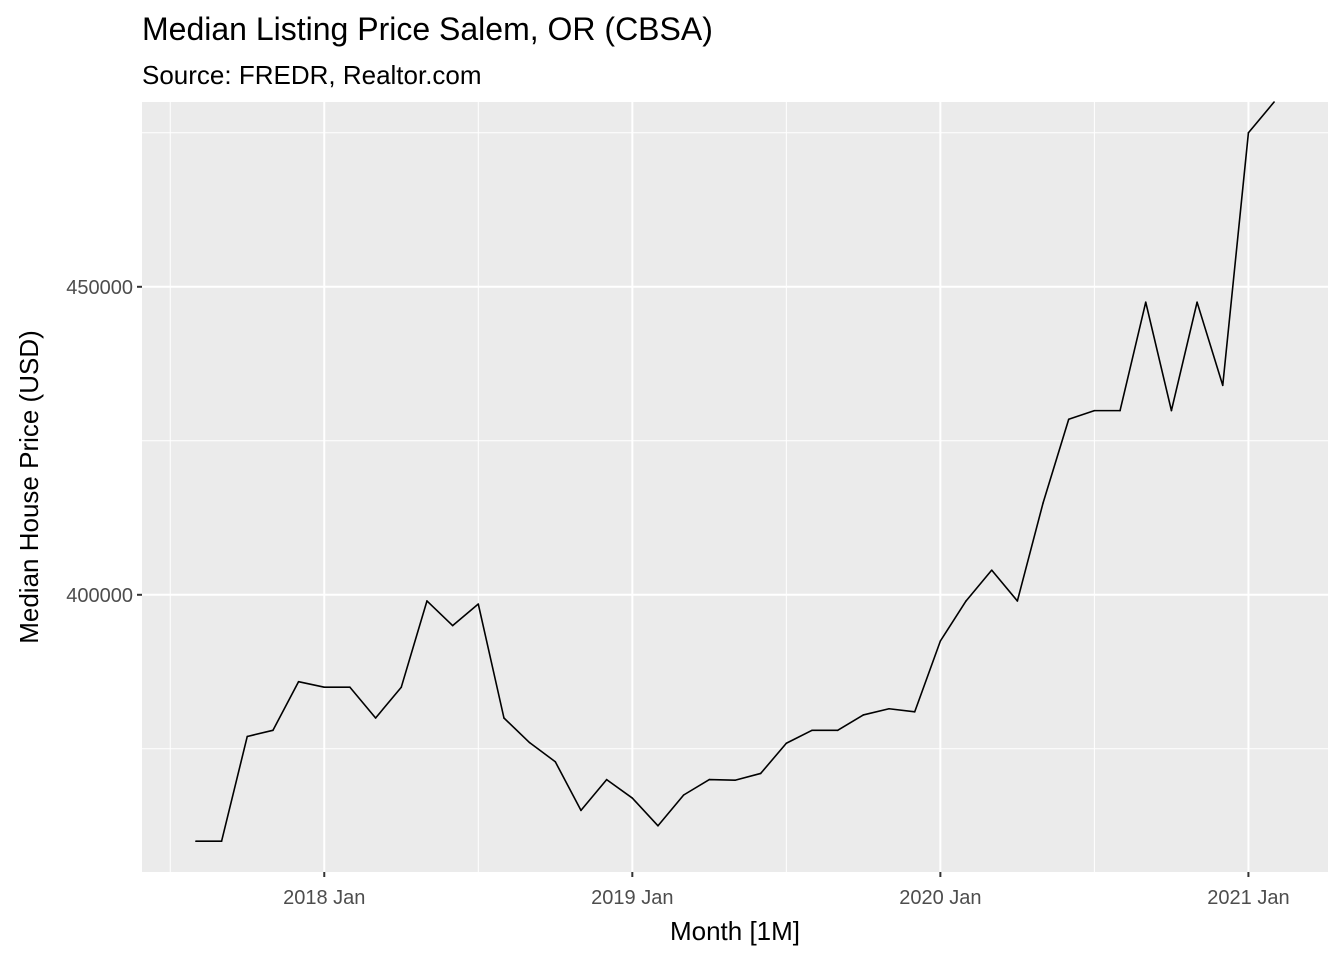 This screenshot has width=1344, height=960. Describe the element at coordinates (29, 487) in the screenshot. I see `y-axis-title: Median House Price (USD)` at that location.